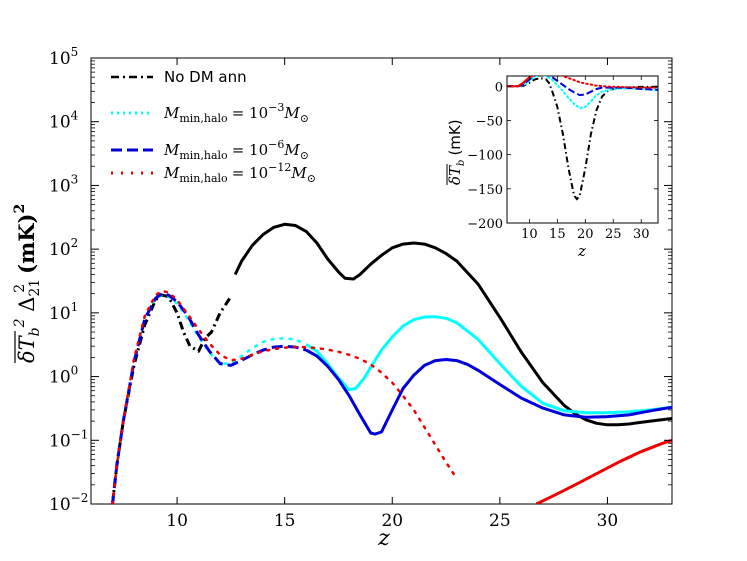 This screenshot has height=561, width=747. I want to click on inset-x-axis-label: z, so click(581, 251).